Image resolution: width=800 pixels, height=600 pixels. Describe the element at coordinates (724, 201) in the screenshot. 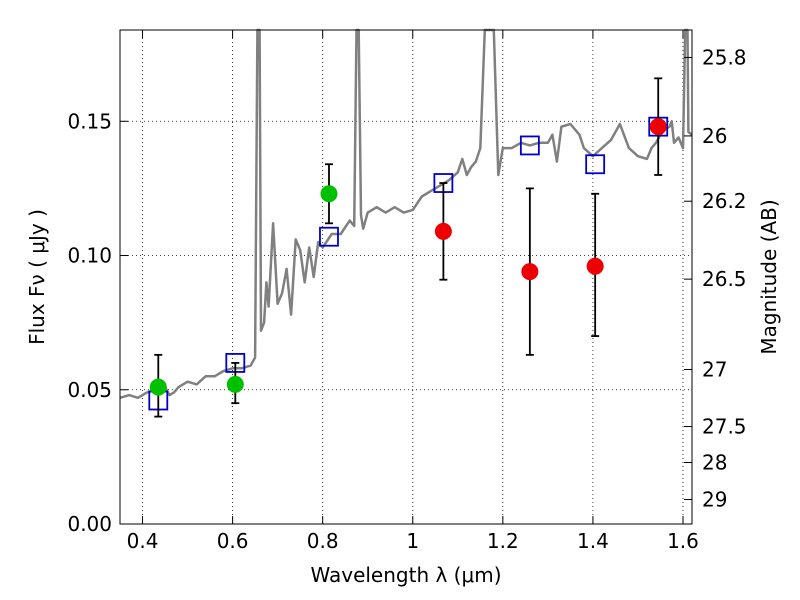

I see `y2-tick-label: 26.2` at that location.